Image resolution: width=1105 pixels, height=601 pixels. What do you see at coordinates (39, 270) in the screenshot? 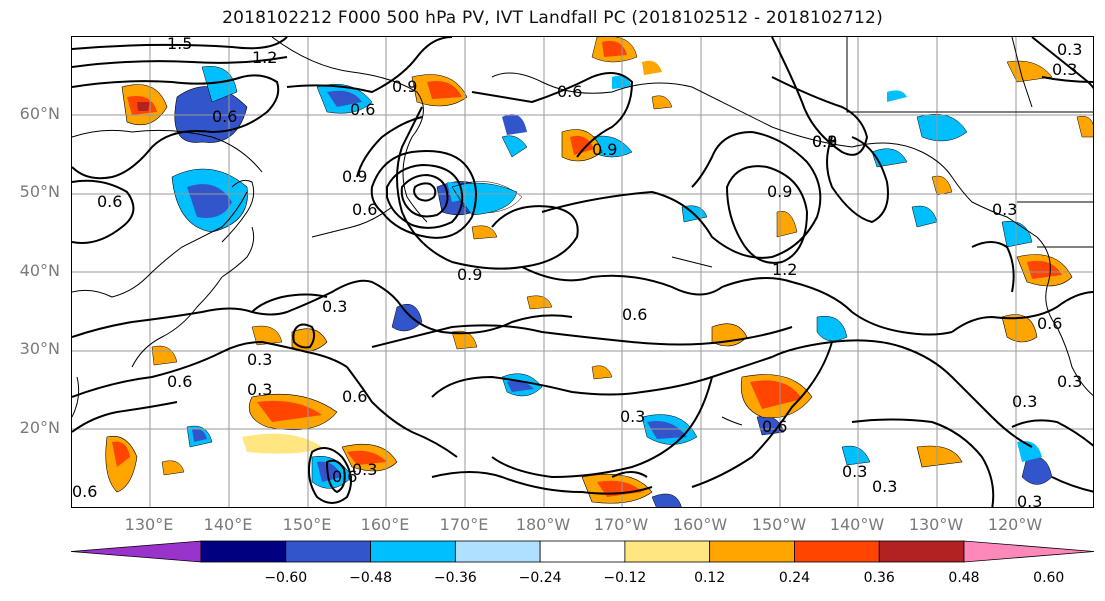
I see `lat-label: 40°N` at bounding box center [39, 270].